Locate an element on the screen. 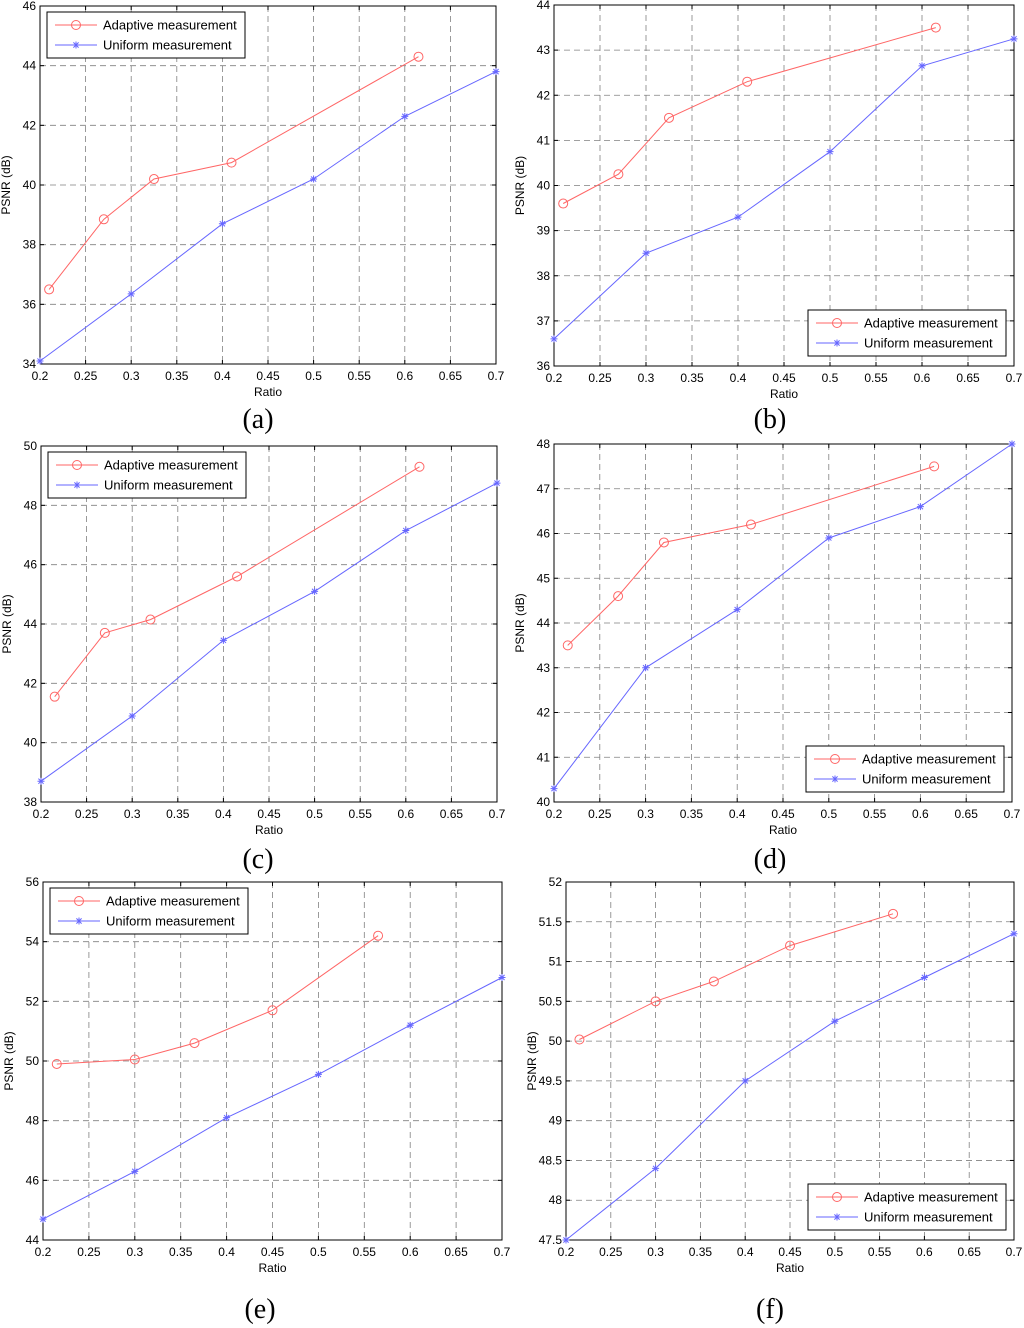  chart-4-caption: (e) is located at coordinates (259, 1309).